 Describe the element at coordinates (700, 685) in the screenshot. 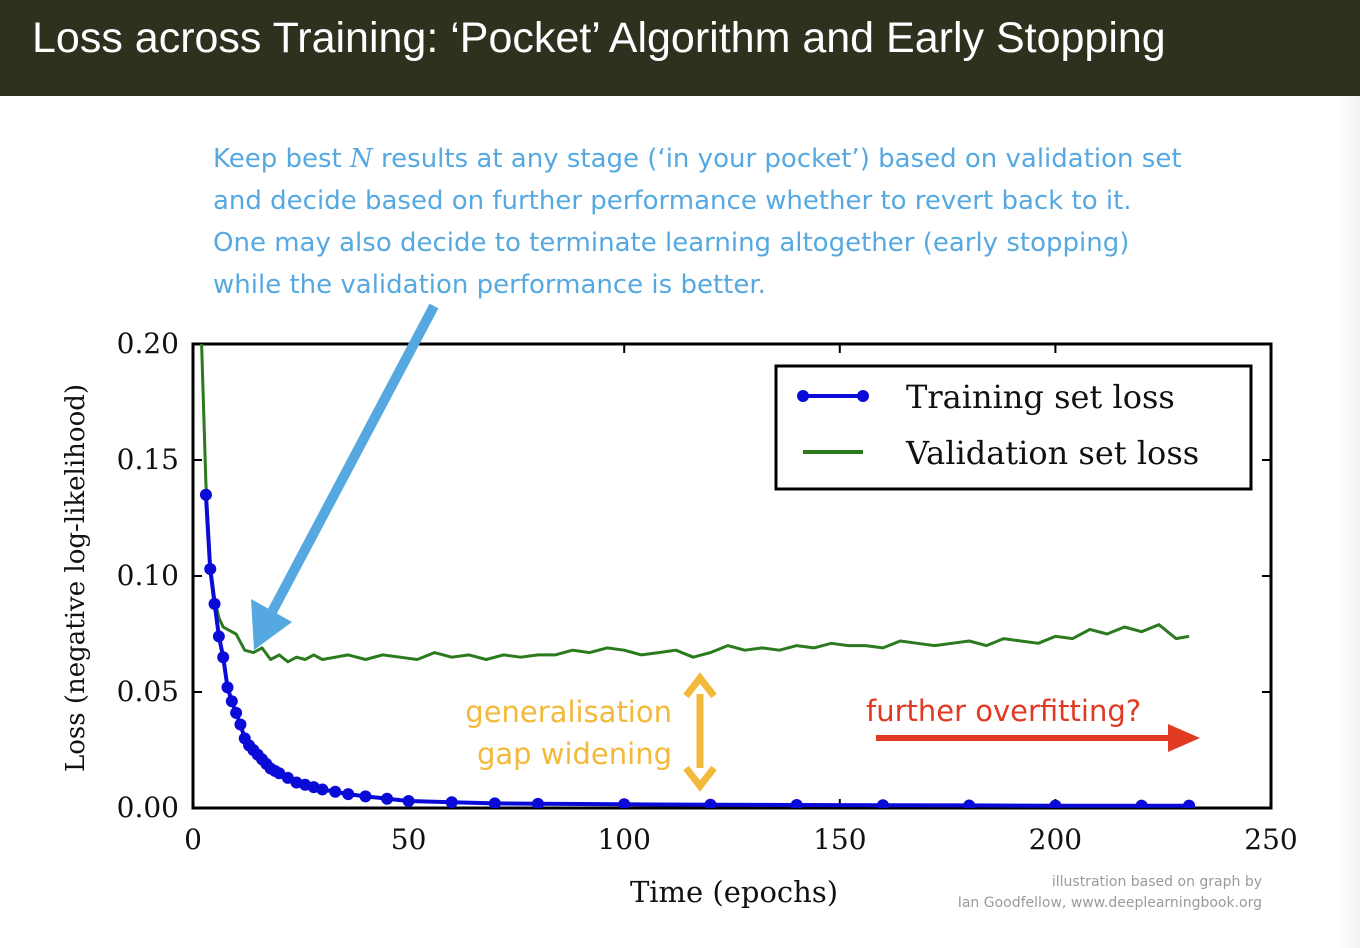

I see `gap-arrow-top-head` at that location.